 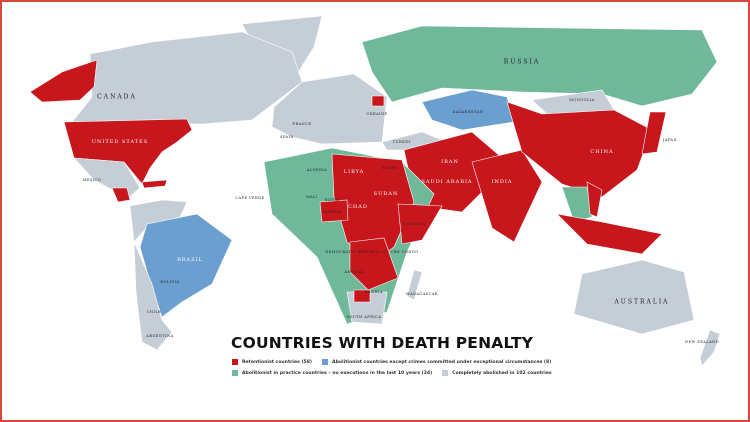 I want to click on country-label: MEXICO, so click(x=92, y=180).